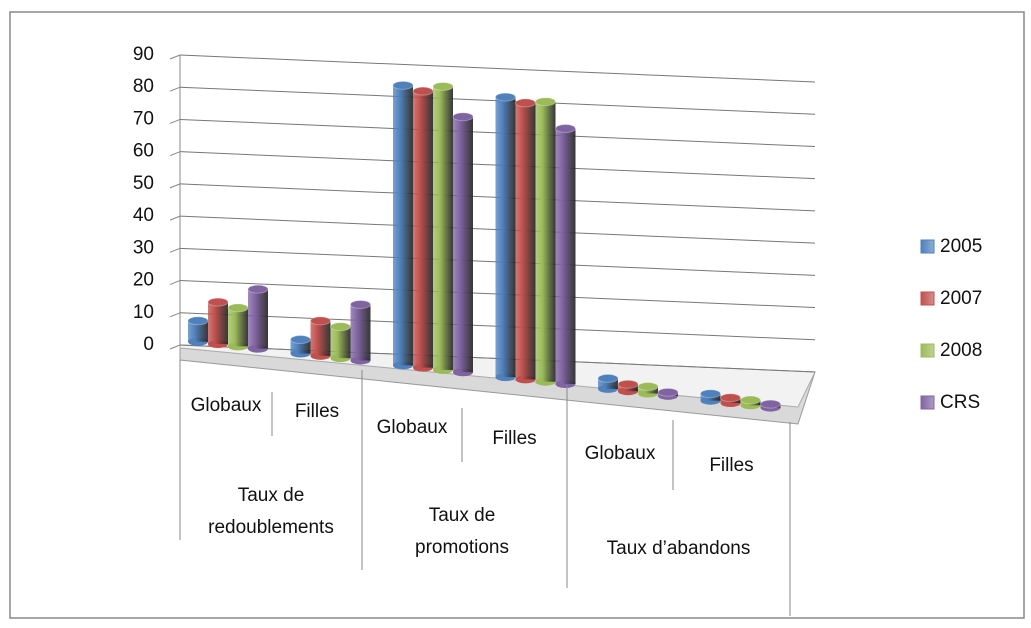 The image size is (1031, 628). What do you see at coordinates (143, 215) in the screenshot?
I see `y-tick-label: 40` at bounding box center [143, 215].